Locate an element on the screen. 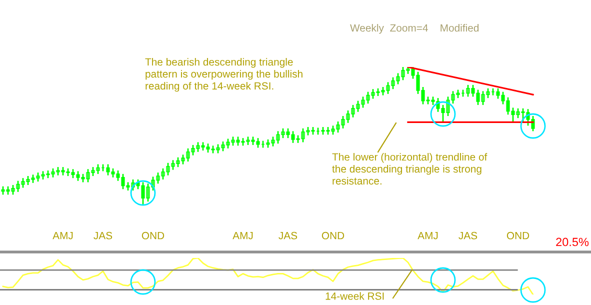 The width and height of the screenshot is (591, 305). annotation: The bearish descending triangle pattern is overpowering the bullish reading of the 14-week RSI. is located at coordinates (223, 75).